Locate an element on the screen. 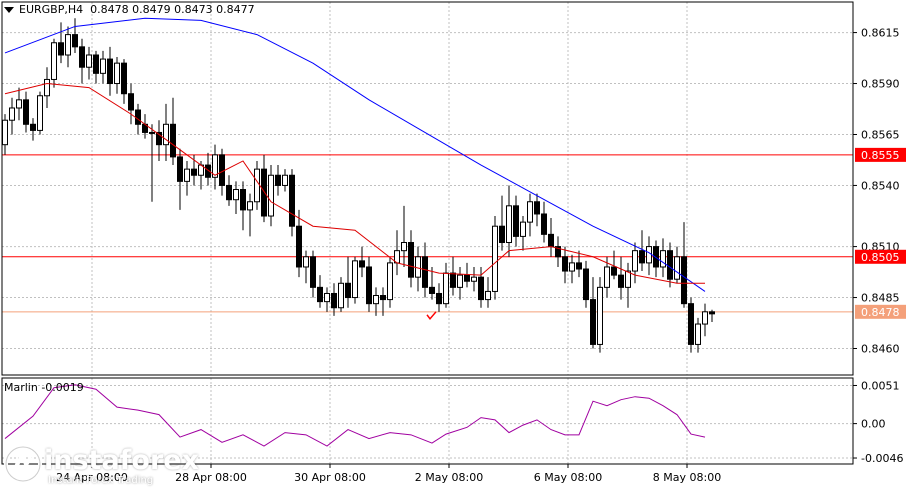  signal-arrow-icon is located at coordinates (431, 316).